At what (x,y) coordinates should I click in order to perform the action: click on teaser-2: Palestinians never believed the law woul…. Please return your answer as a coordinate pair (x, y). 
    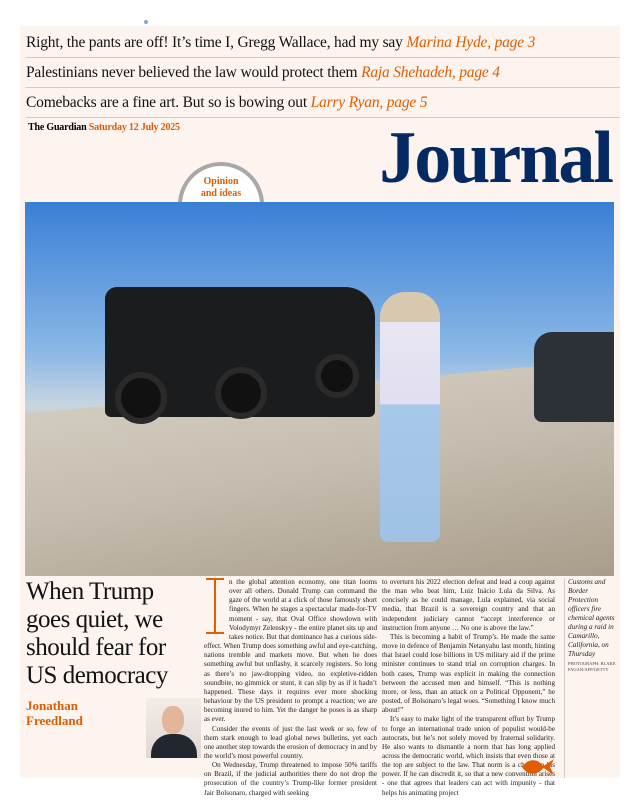
    Looking at the image, I should click on (323, 73).